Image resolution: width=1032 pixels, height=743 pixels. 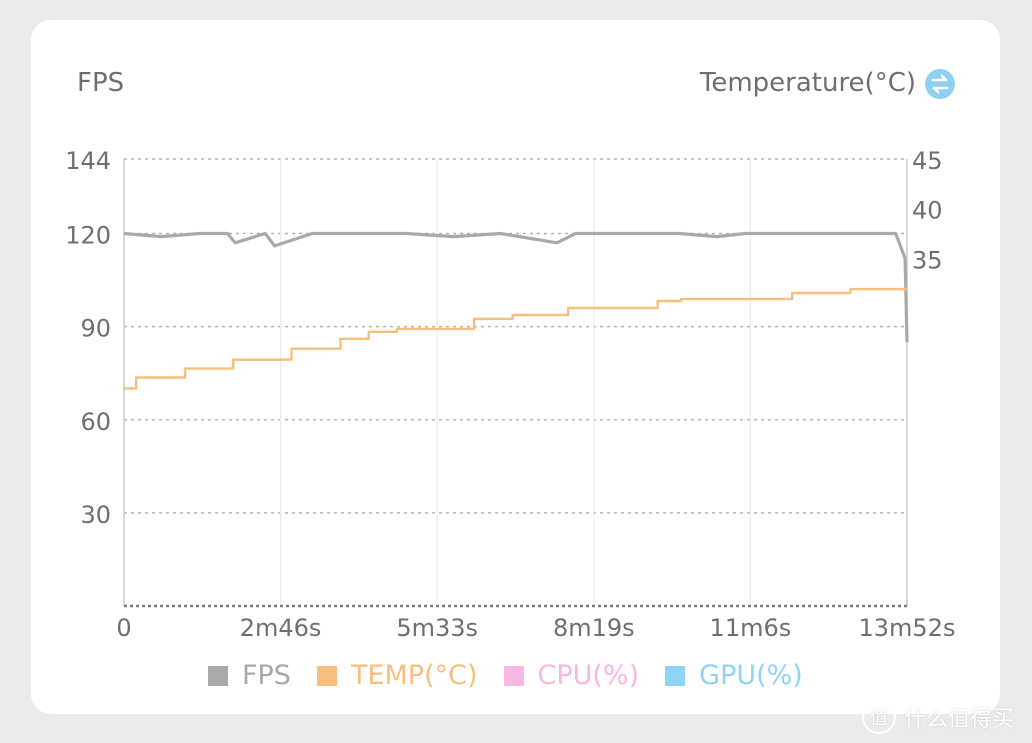 What do you see at coordinates (123, 628) in the screenshot?
I see `x-tick-label: 0` at bounding box center [123, 628].